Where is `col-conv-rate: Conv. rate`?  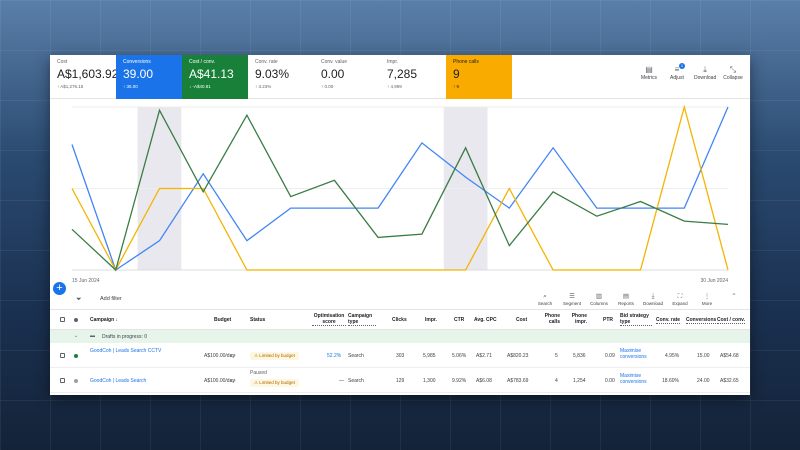 col-conv-rate: Conv. rate is located at coordinates (668, 320).